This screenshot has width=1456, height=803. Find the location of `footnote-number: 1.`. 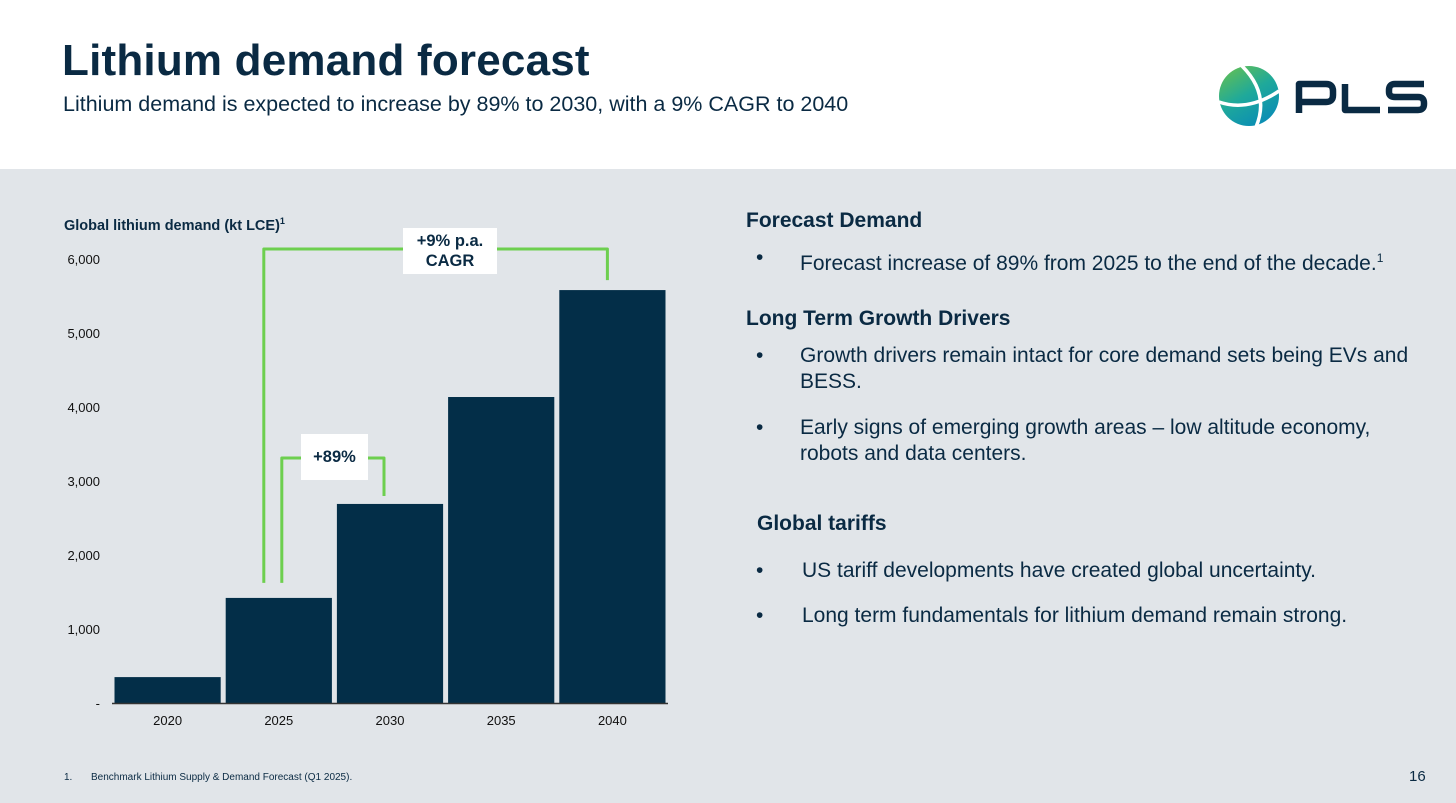

footnote-number: 1. is located at coordinates (68, 777).